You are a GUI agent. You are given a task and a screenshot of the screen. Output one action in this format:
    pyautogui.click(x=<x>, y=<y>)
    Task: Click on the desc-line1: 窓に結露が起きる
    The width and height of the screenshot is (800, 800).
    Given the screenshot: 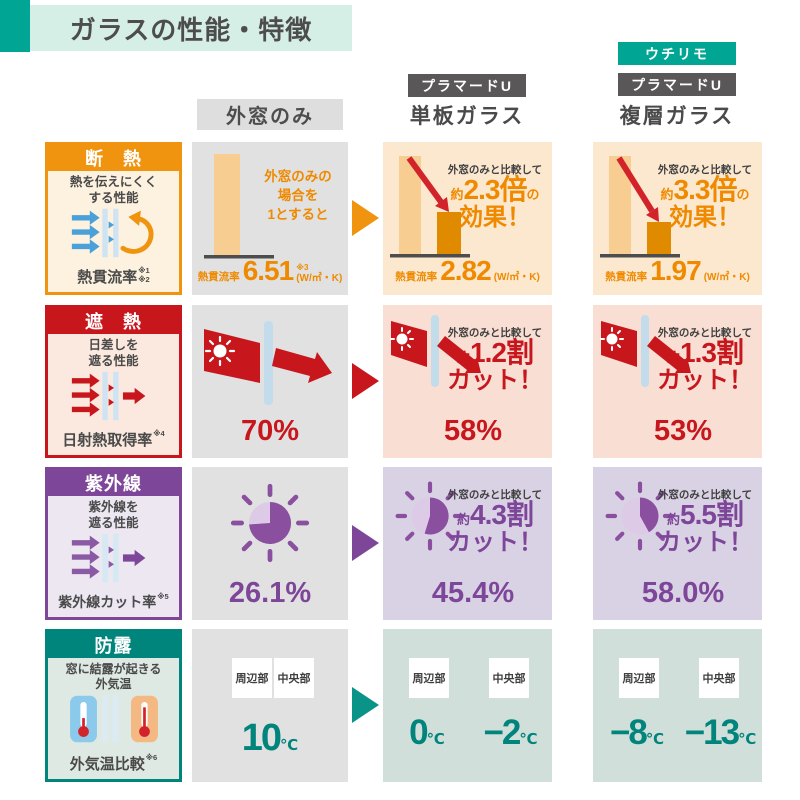 What is the action you would take?
    pyautogui.click(x=113, y=669)
    